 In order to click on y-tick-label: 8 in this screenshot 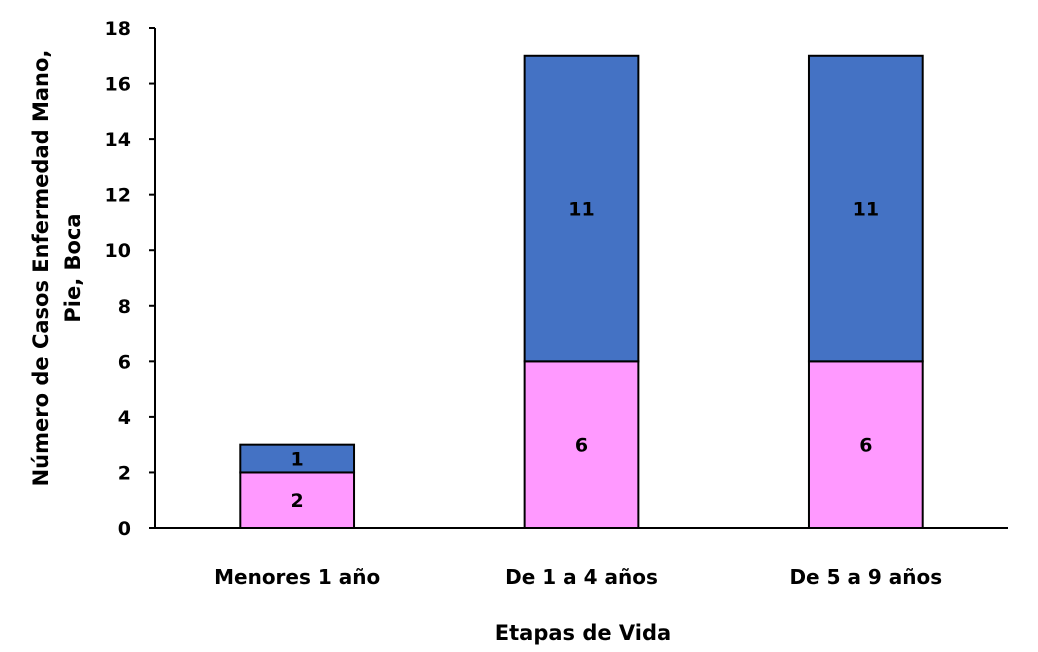, I will do `click(124, 307)`.